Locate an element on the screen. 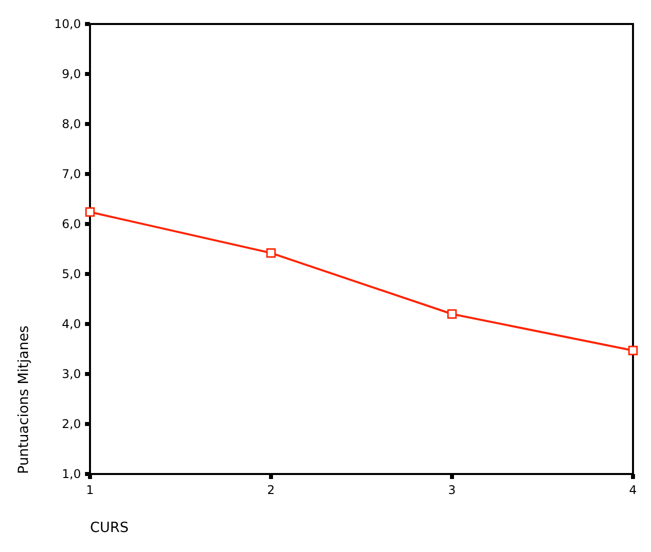  y-tick-label: 4,0 is located at coordinates (71, 324).